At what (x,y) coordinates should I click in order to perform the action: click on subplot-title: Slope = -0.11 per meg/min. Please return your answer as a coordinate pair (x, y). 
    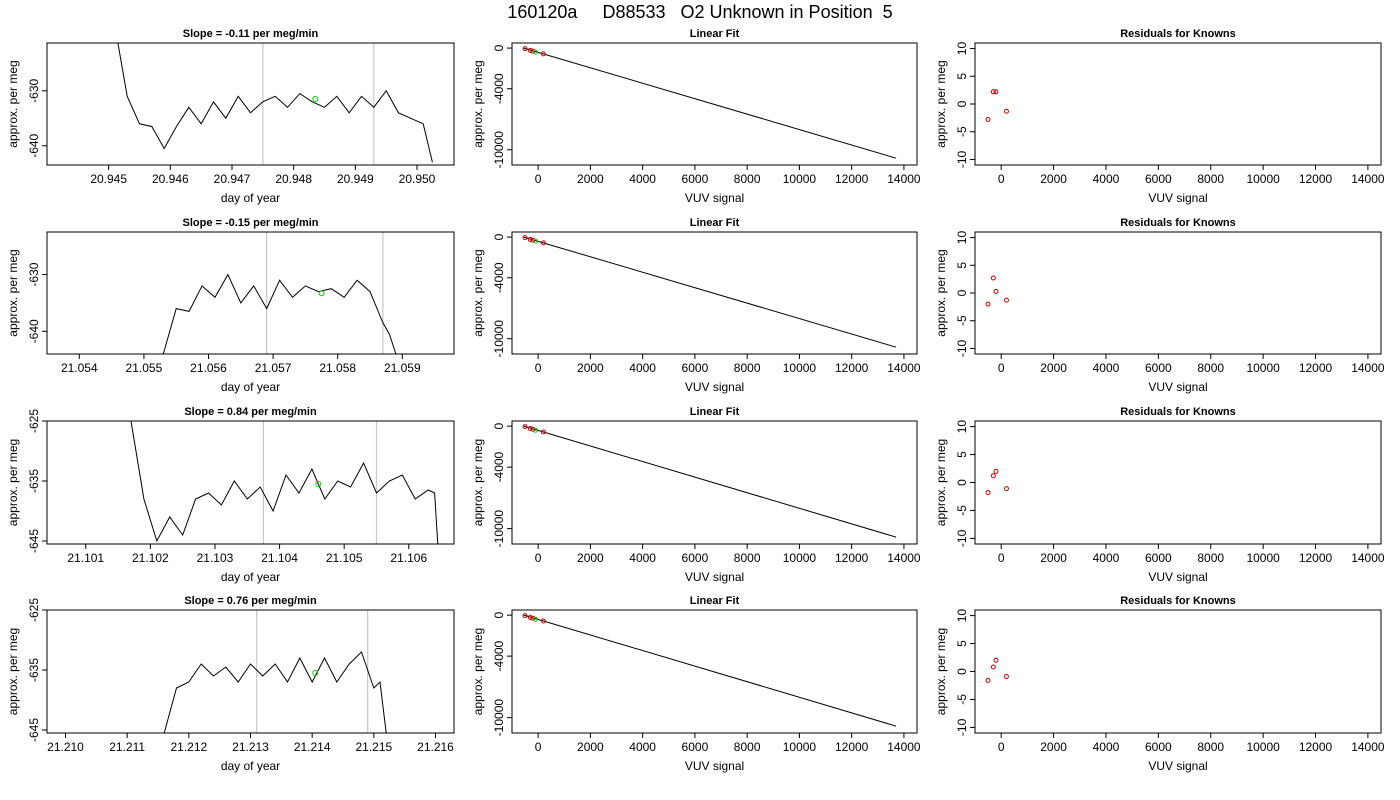
    Looking at the image, I should click on (251, 34).